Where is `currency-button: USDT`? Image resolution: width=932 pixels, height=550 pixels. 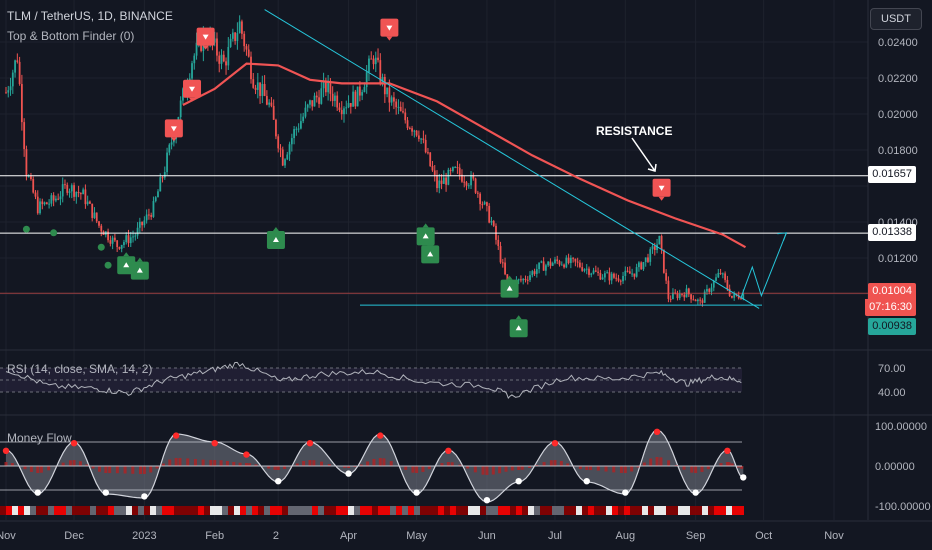 currency-button: USDT is located at coordinates (896, 19).